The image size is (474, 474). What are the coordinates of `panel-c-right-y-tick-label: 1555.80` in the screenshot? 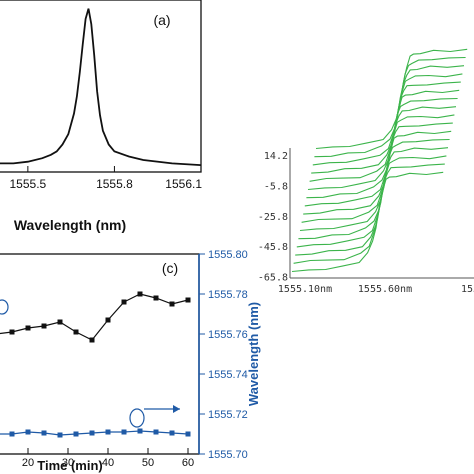 It's located at (228, 255).